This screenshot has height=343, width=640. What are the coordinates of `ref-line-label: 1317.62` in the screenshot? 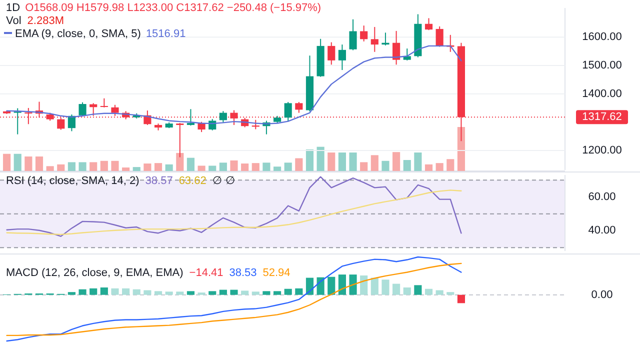 It's located at (602, 117).